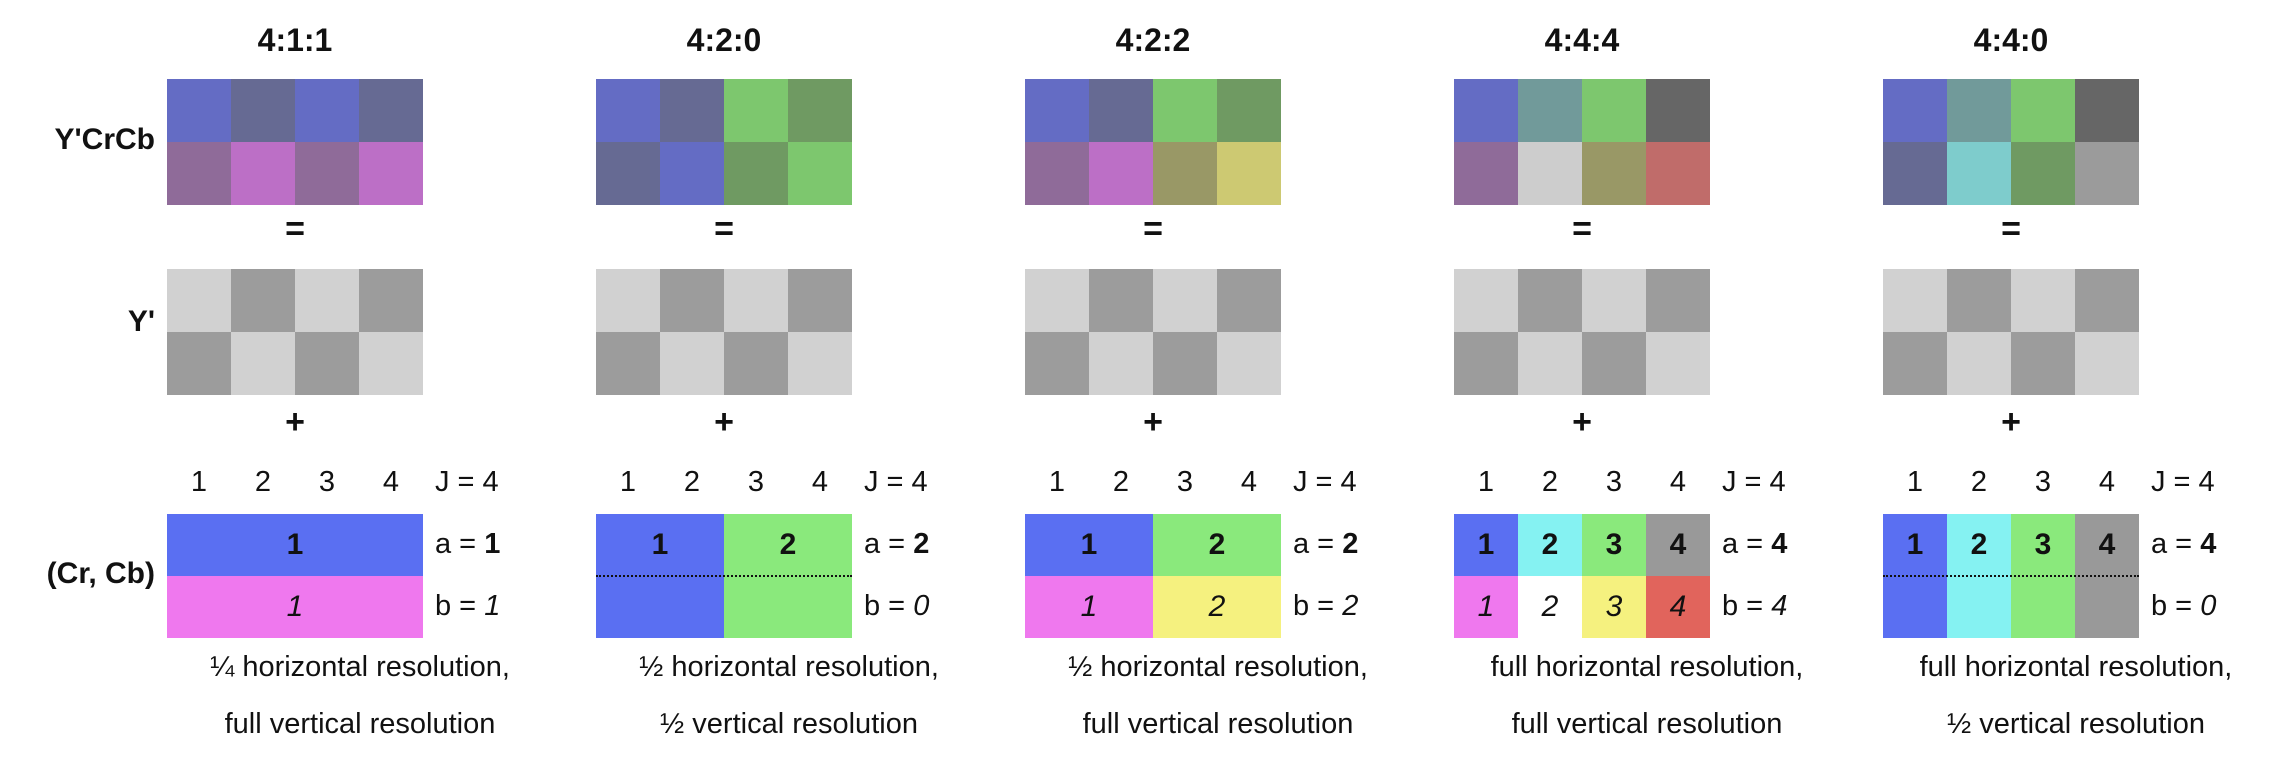 The height and width of the screenshot is (768, 2282). I want to click on equals-operator: =, so click(295, 229).